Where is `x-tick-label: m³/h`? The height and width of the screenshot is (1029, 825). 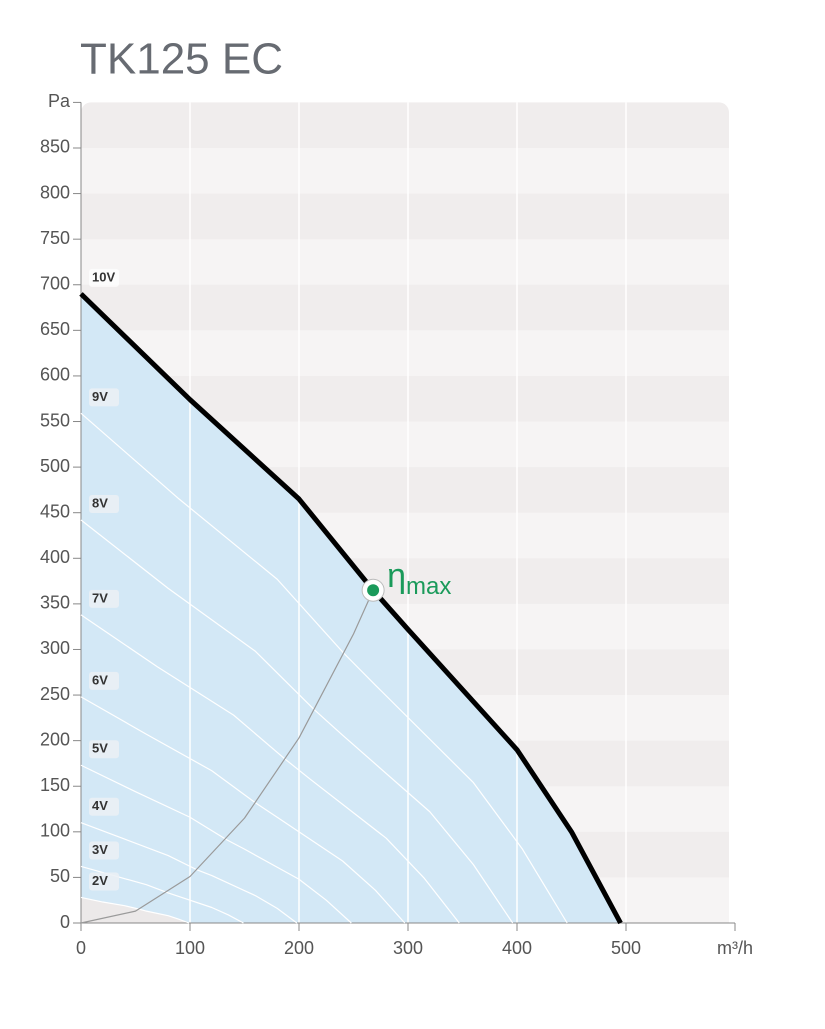 x-tick-label: m³/h is located at coordinates (735, 948).